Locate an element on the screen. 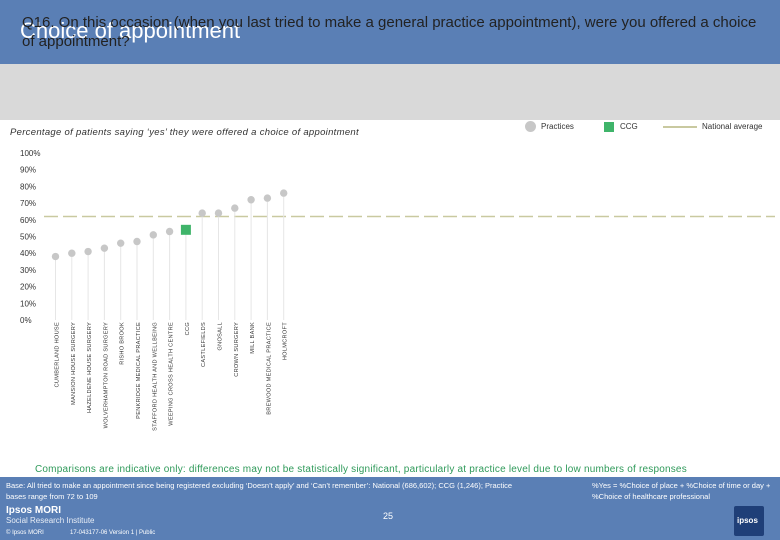  category-label: CASTLEFIELDS is located at coordinates (204, 344).